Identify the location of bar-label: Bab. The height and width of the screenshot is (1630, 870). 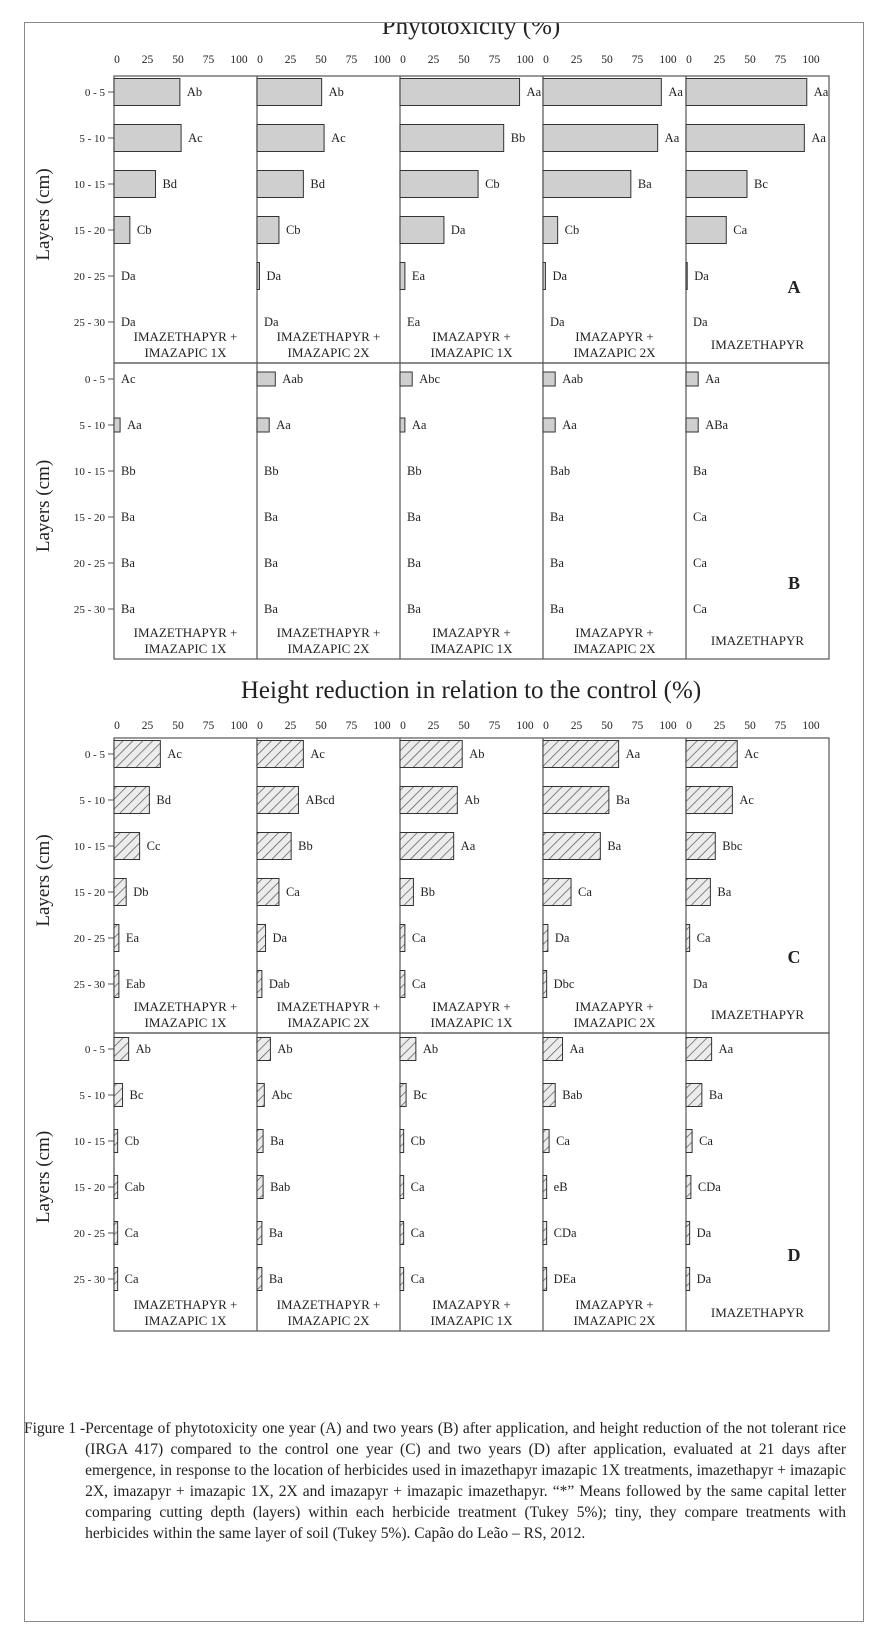
(560, 471).